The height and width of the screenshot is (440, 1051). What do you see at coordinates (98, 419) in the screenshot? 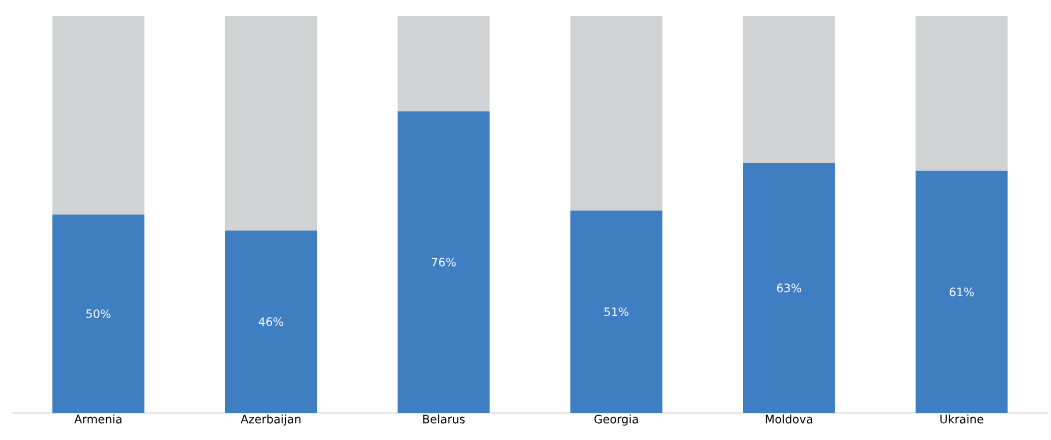
I see `x-tick-label: Armenia` at bounding box center [98, 419].